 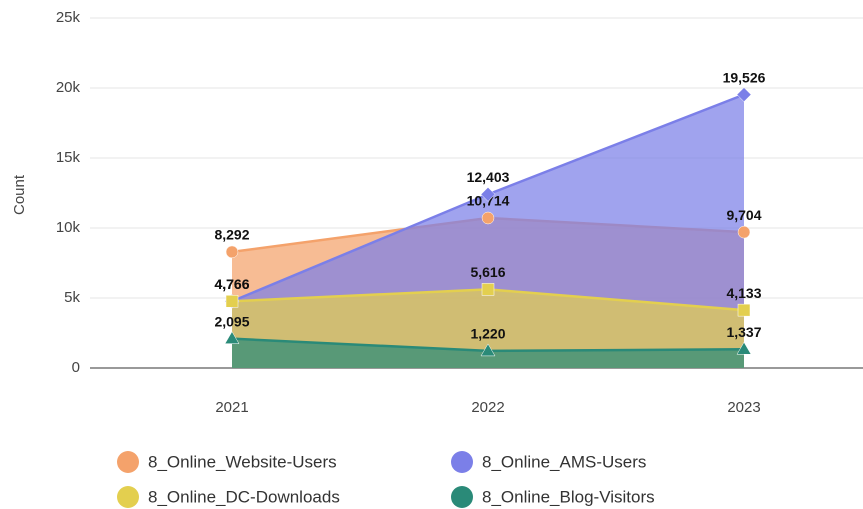 What do you see at coordinates (68, 87) in the screenshot?
I see `y-tick-label: 20k` at bounding box center [68, 87].